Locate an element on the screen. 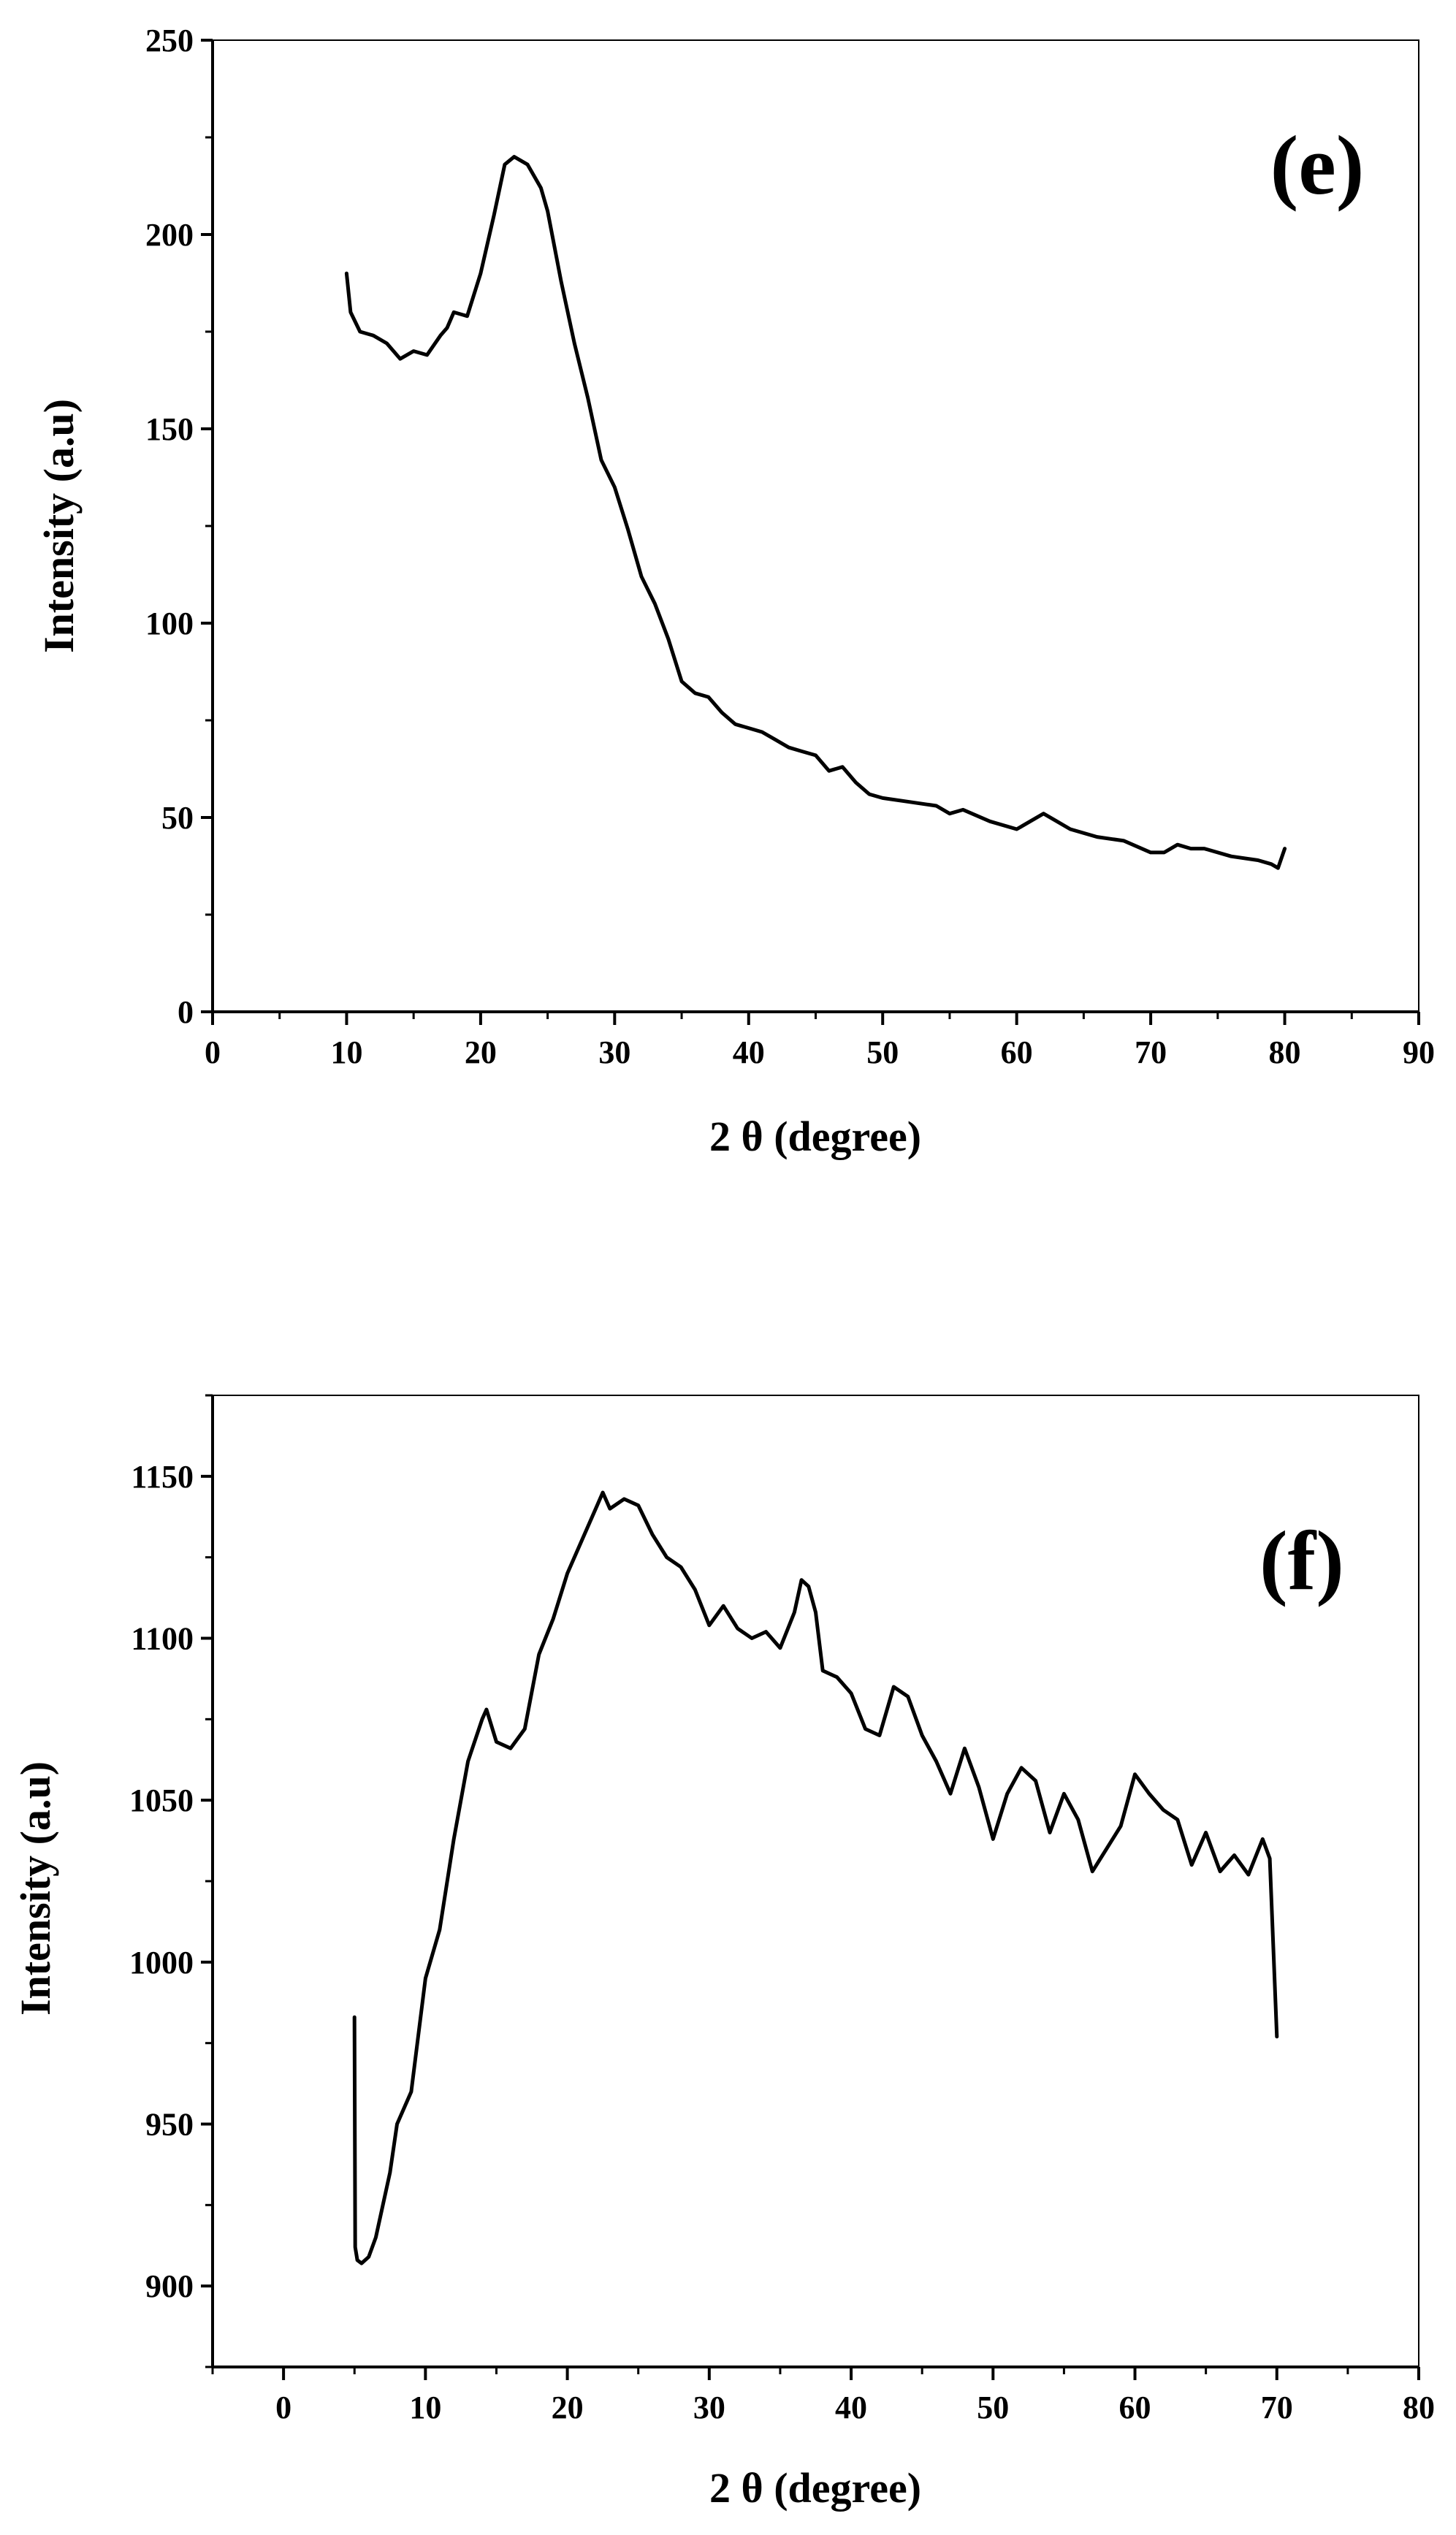 The height and width of the screenshot is (2535, 1456). y-tick-label: 1100 is located at coordinates (162, 1639).